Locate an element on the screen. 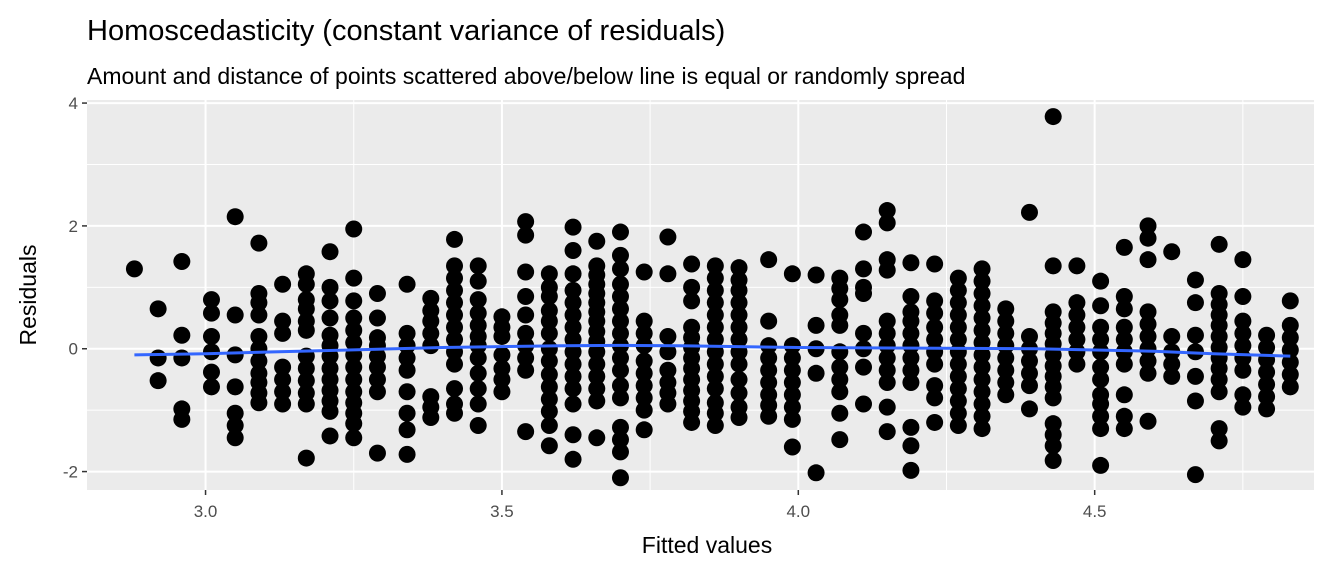  x-tick-label: 3.0 is located at coordinates (206, 511).